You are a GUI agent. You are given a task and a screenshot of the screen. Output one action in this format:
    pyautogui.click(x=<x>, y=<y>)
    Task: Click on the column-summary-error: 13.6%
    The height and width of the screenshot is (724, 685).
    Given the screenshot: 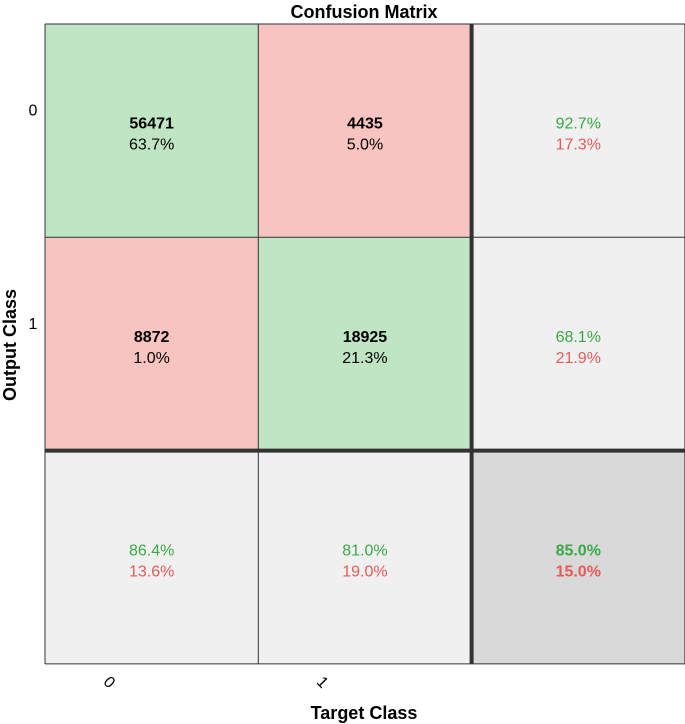 What is the action you would take?
    pyautogui.click(x=151, y=571)
    